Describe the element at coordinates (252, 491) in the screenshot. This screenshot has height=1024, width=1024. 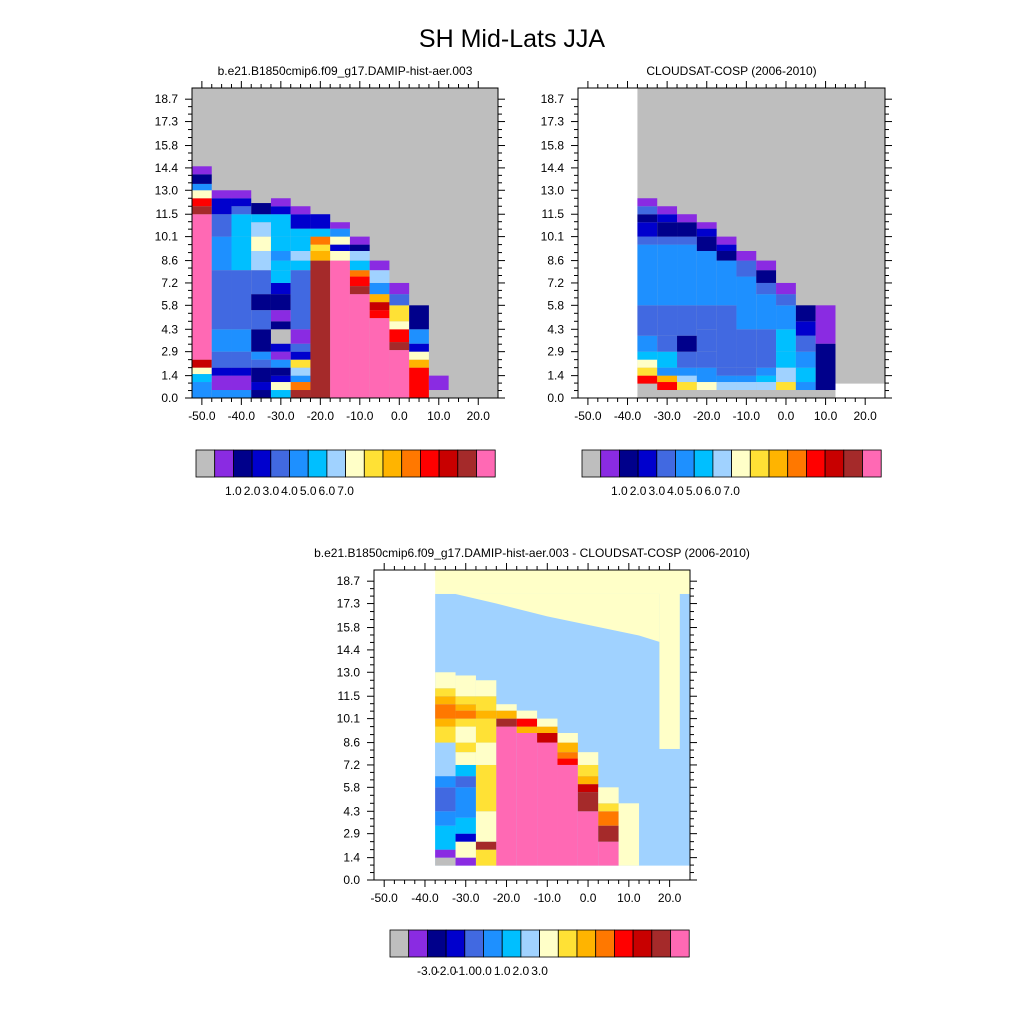
I see `colorbar-label: 2.0` at that location.